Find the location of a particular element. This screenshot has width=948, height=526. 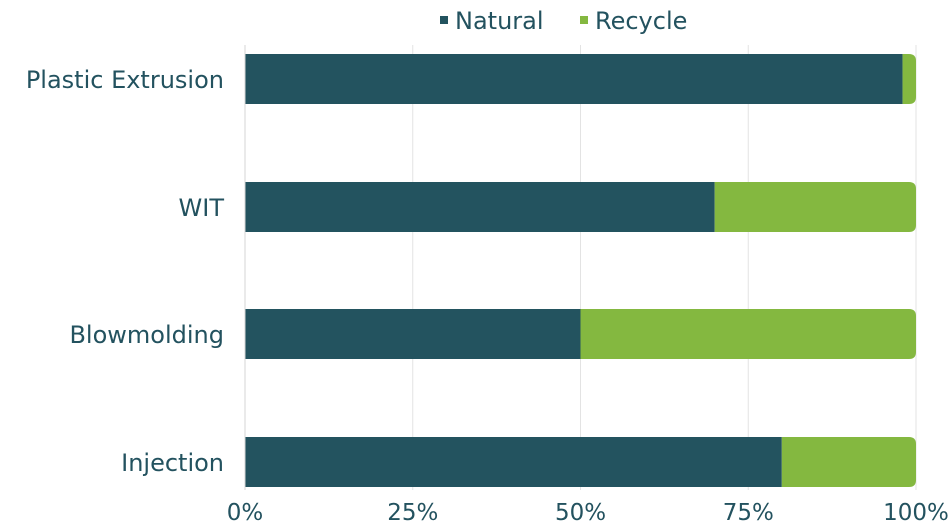

category-label: WIT is located at coordinates (202, 208).